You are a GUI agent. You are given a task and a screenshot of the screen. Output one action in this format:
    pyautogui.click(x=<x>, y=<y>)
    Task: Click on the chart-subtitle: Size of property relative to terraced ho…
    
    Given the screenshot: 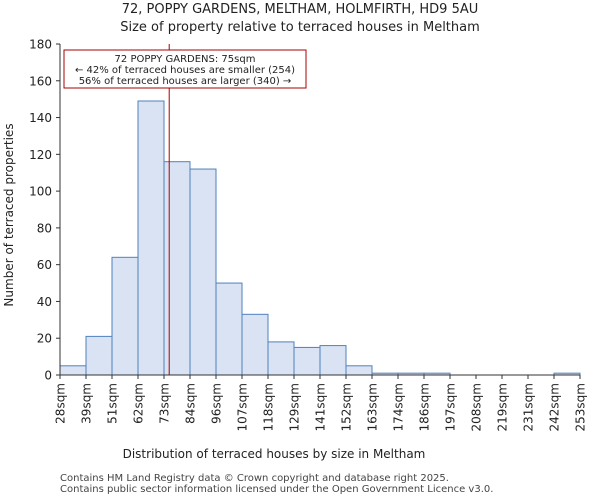 What is the action you would take?
    pyautogui.click(x=300, y=27)
    